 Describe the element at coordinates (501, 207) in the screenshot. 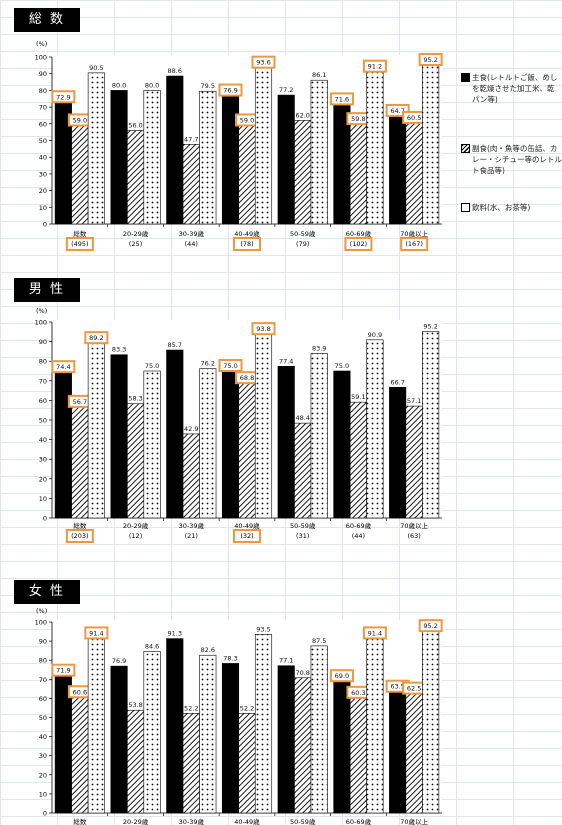

I see `legend-label: 飲料(水、お茶等)` at that location.